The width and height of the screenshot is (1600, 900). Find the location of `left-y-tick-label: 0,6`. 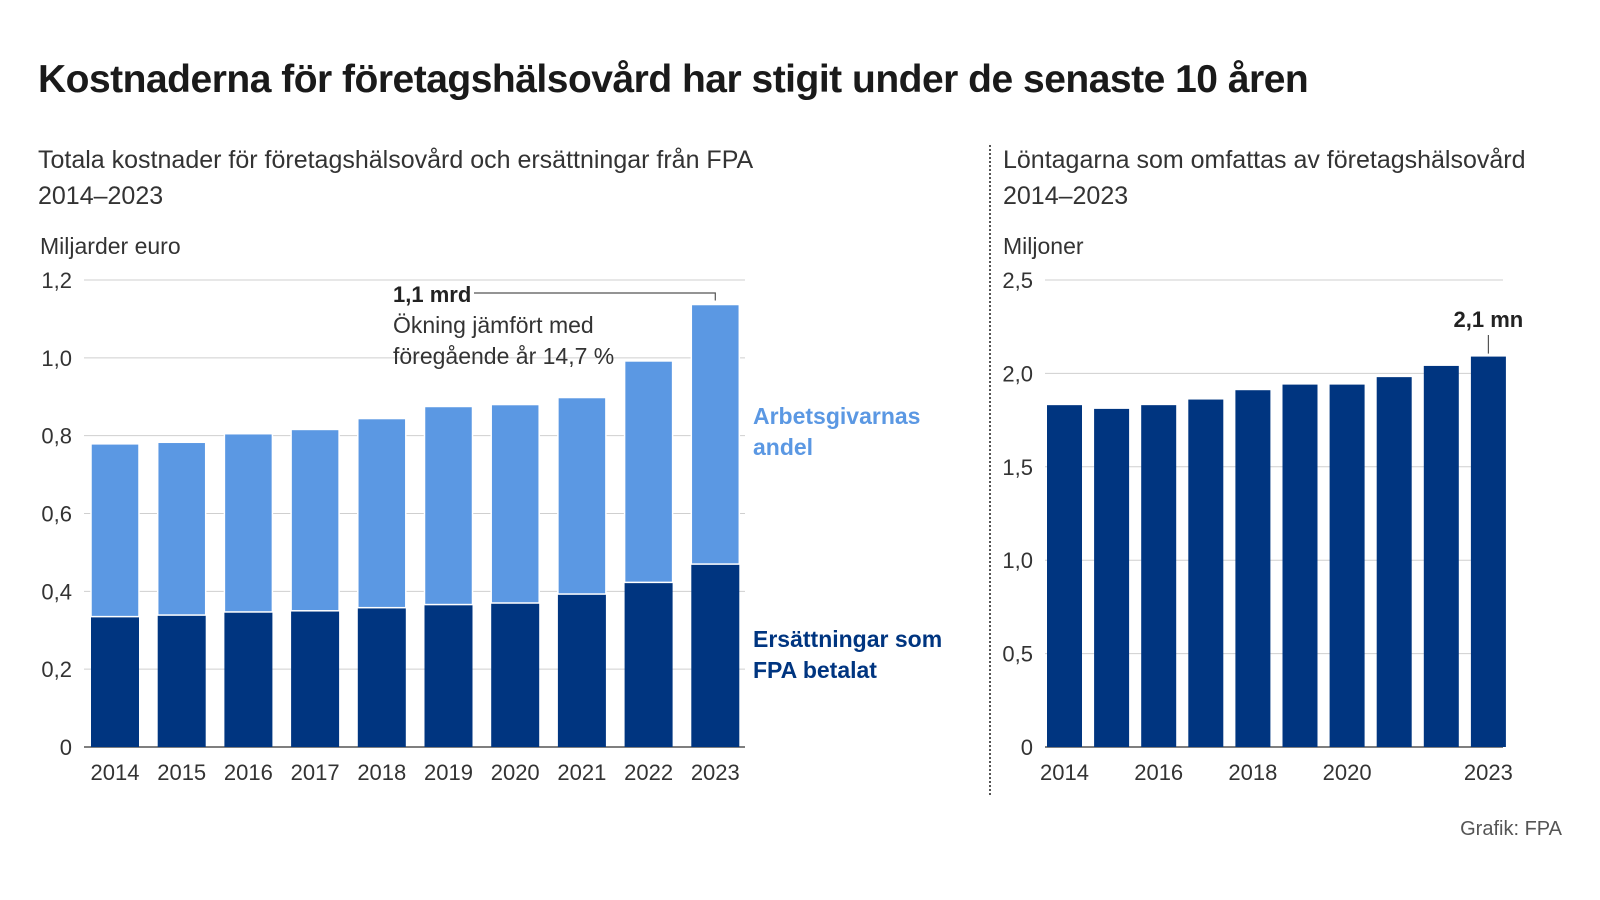

left-y-tick-label: 0,6 is located at coordinates (56, 514).